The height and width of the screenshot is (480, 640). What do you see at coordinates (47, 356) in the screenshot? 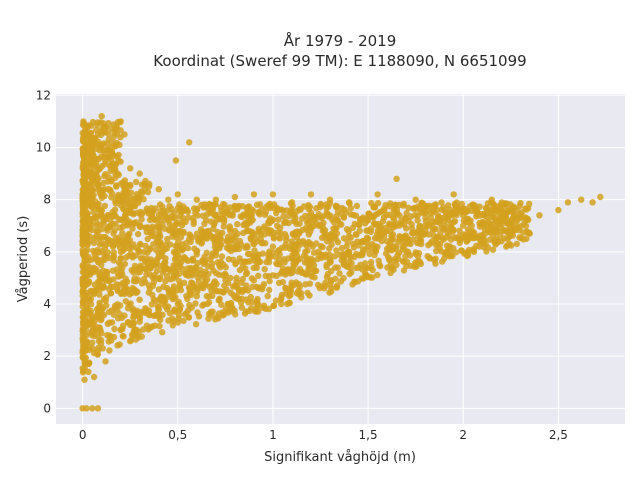
I see `y-tick-label: 2` at bounding box center [47, 356].